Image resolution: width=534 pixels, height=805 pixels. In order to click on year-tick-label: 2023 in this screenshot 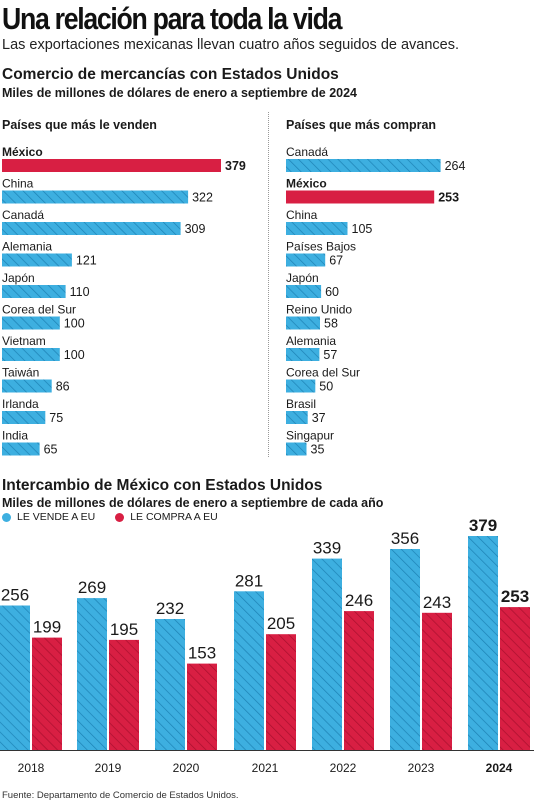, I will do `click(421, 768)`.